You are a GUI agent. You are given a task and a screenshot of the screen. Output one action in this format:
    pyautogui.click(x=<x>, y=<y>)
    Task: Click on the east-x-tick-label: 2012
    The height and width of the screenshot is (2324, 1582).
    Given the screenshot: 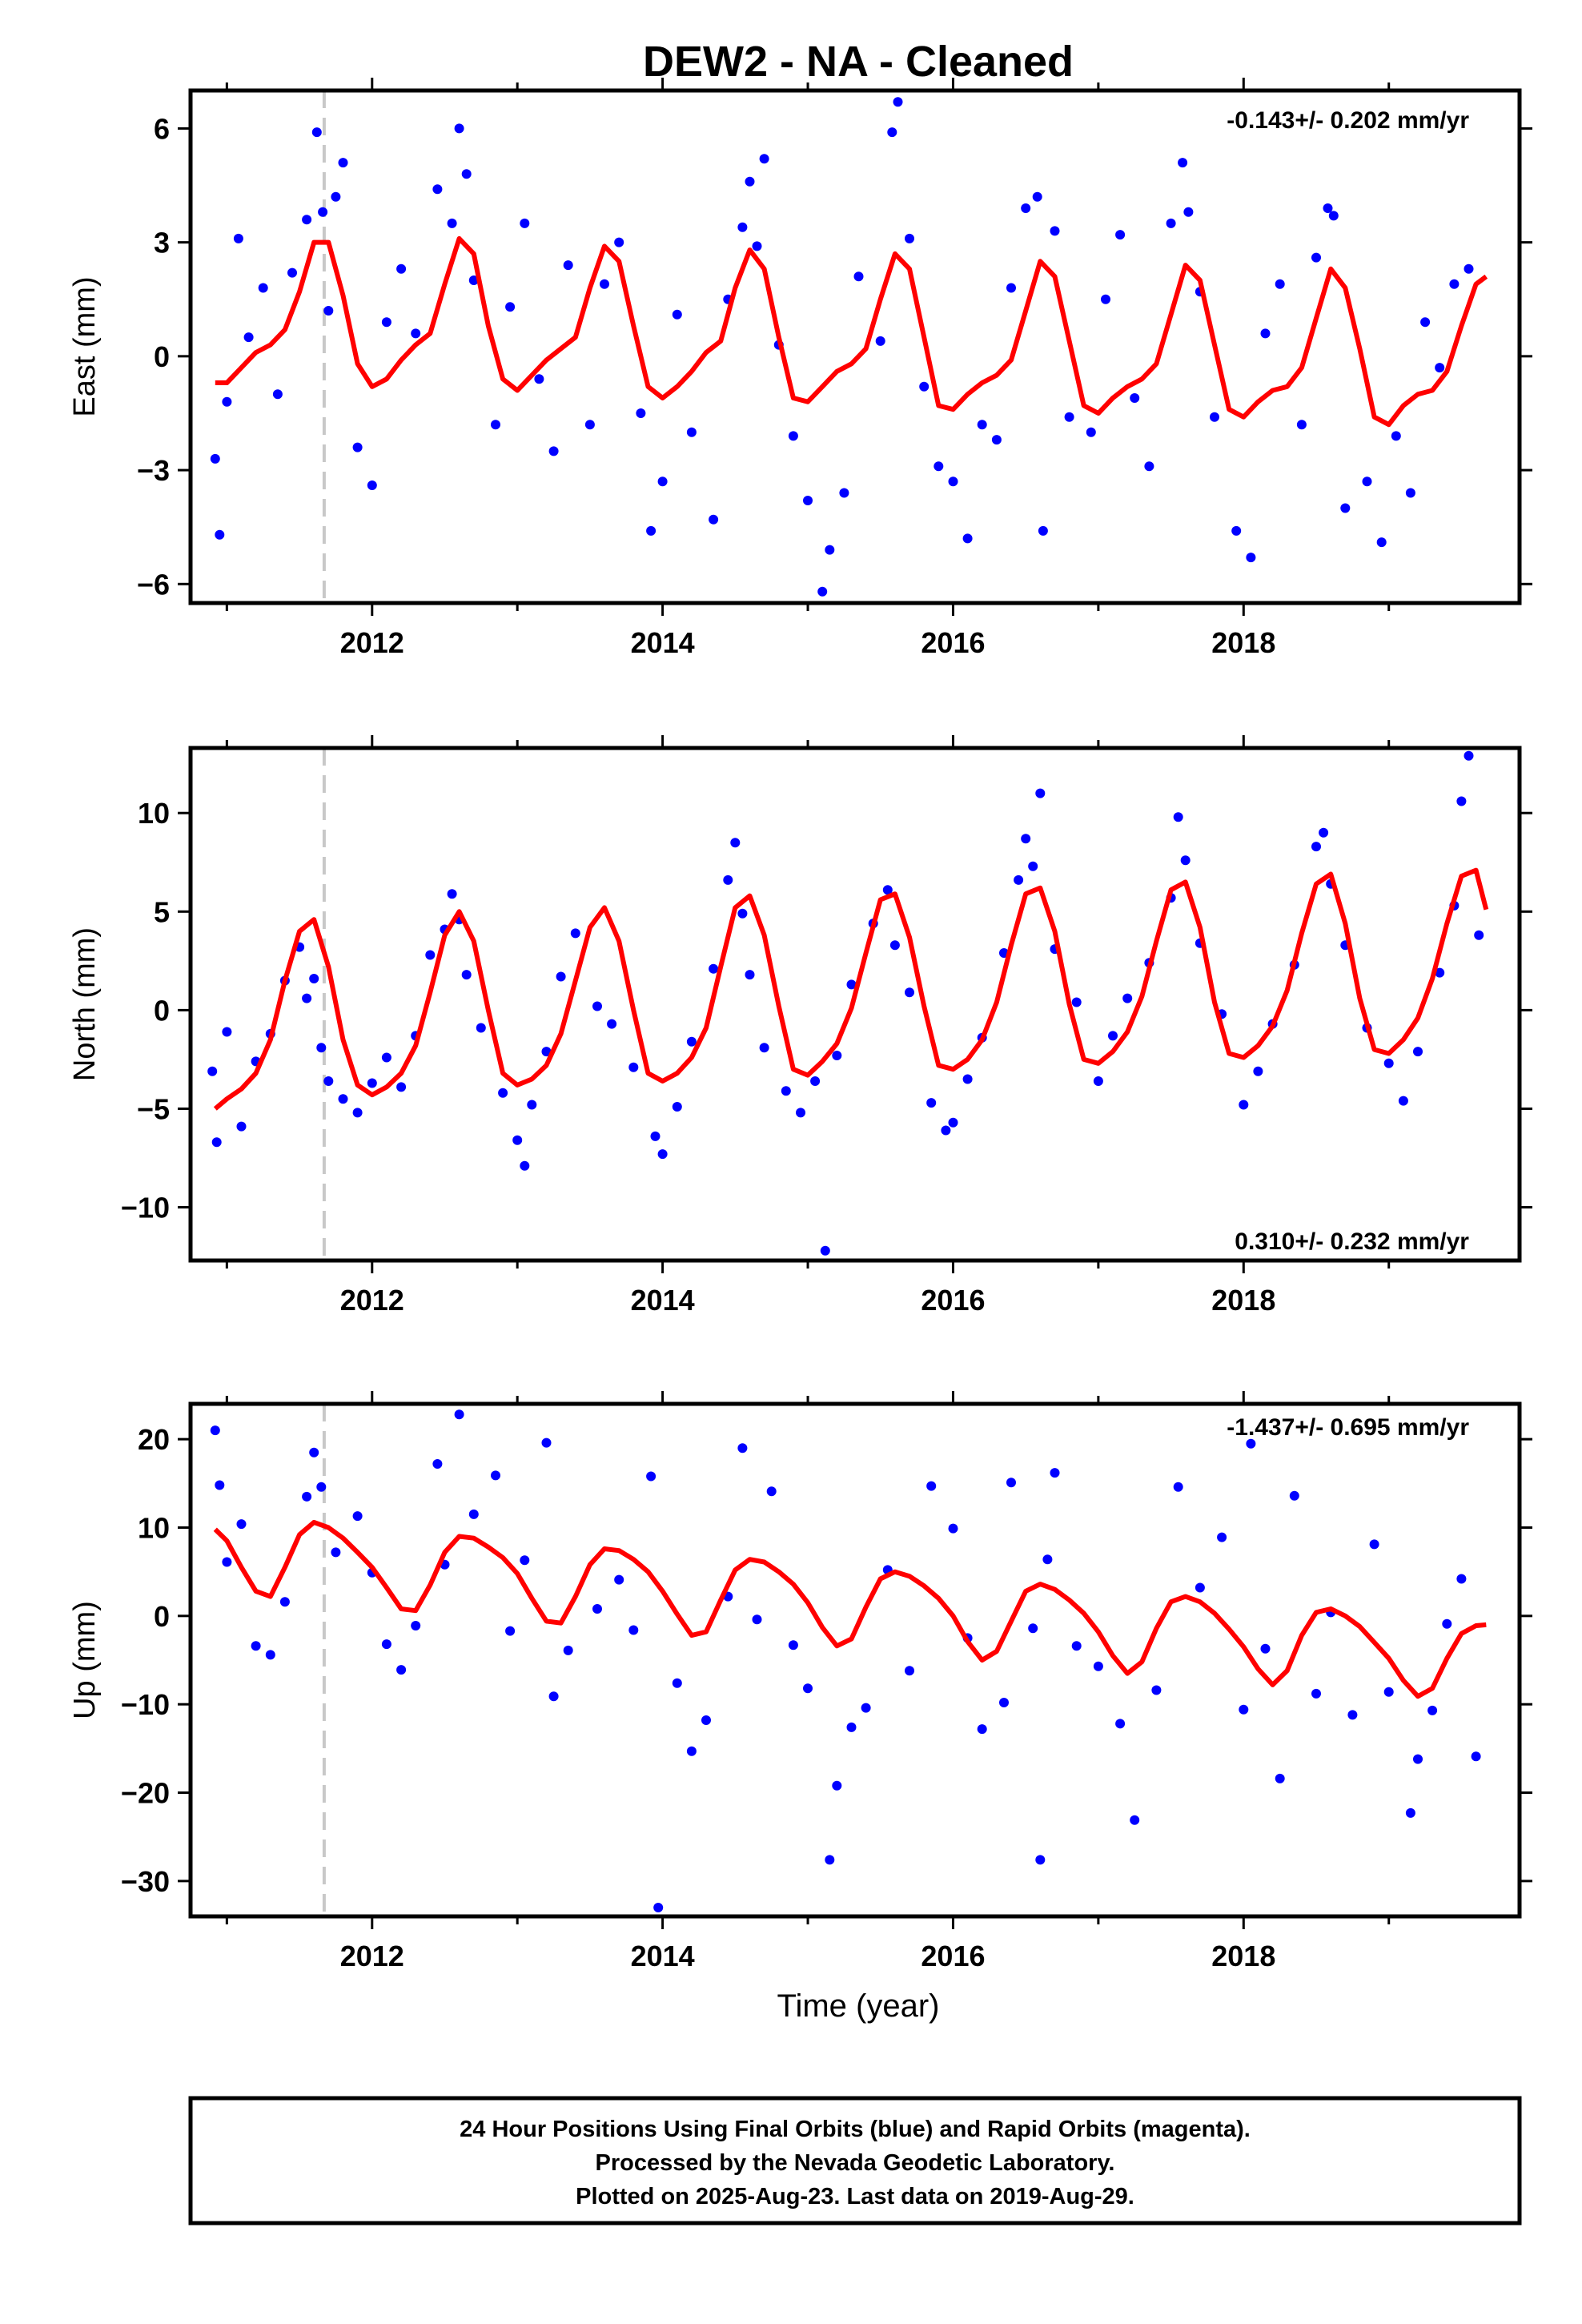 What is the action you would take?
    pyautogui.click(x=372, y=642)
    